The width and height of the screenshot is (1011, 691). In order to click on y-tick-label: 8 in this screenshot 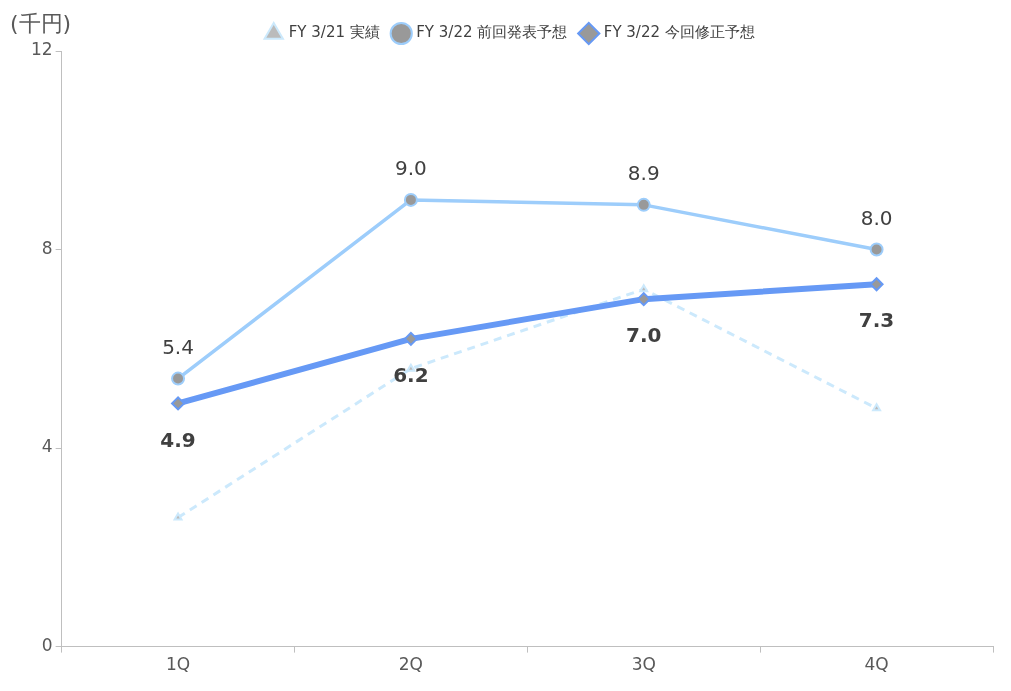, I will do `click(47, 247)`.